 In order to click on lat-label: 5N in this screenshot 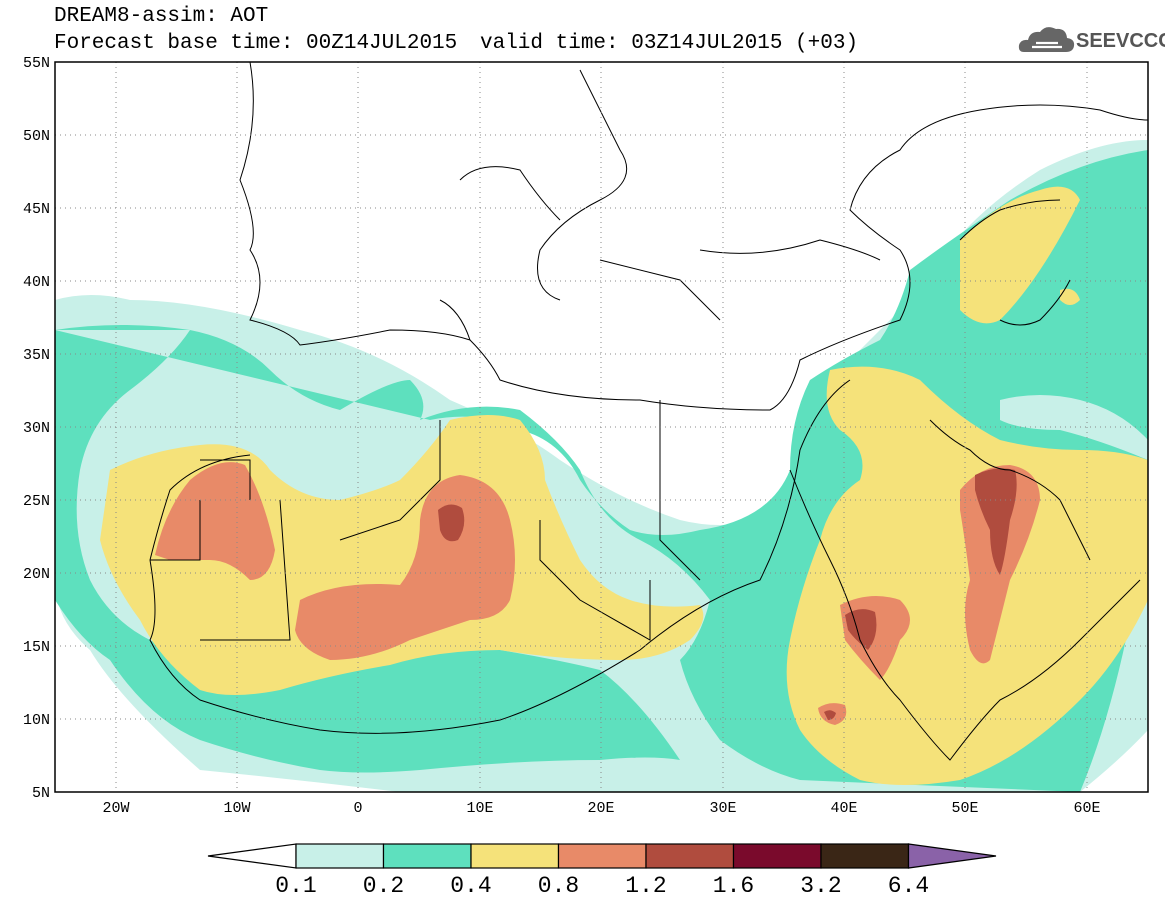, I will do `click(41, 793)`.